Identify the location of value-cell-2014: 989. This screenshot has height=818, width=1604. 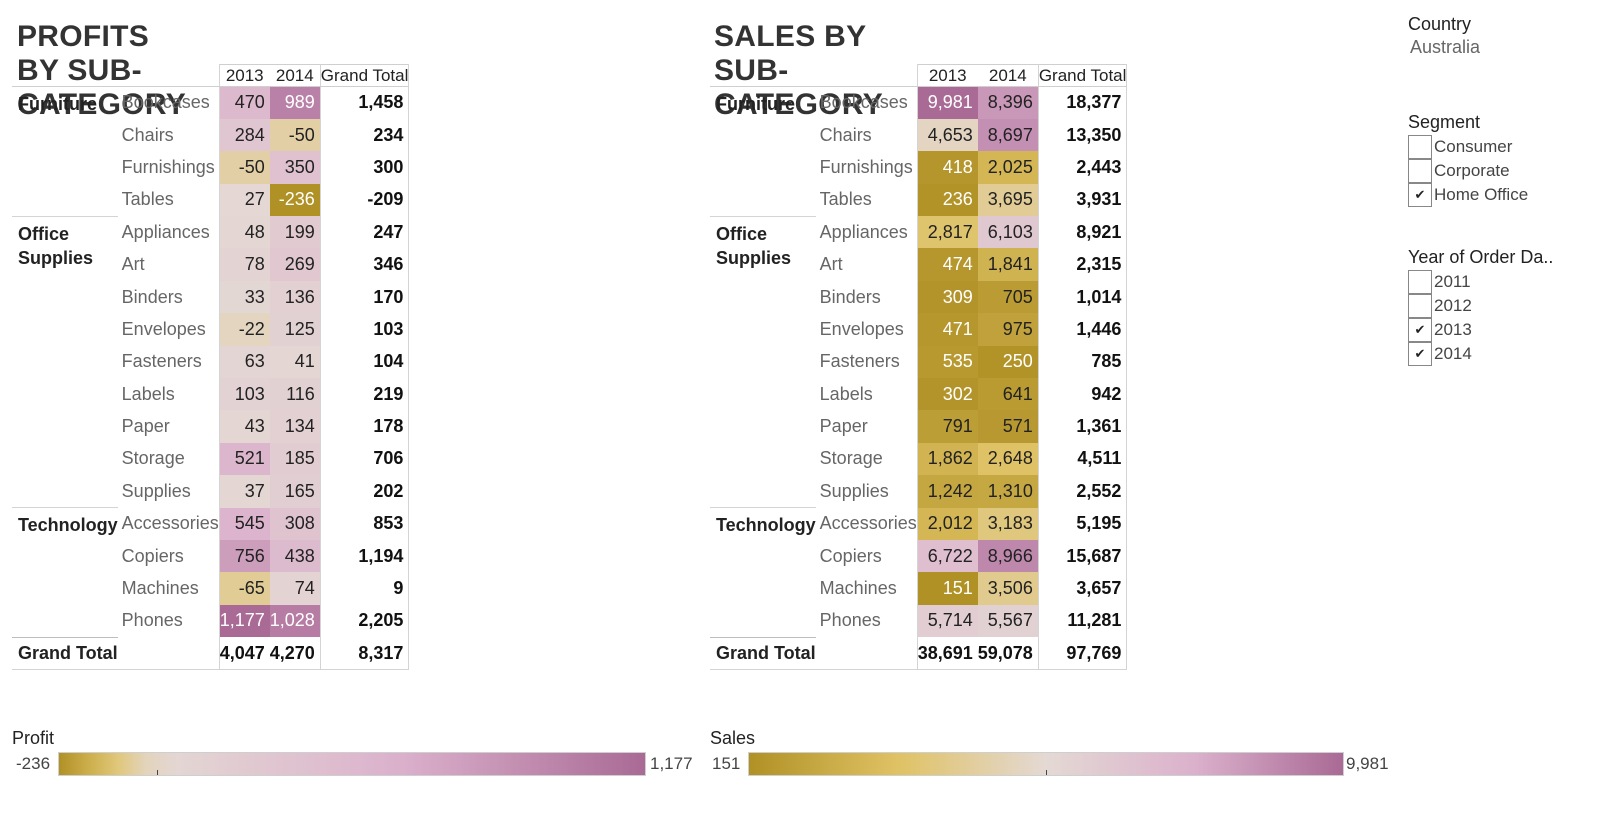
(295, 102).